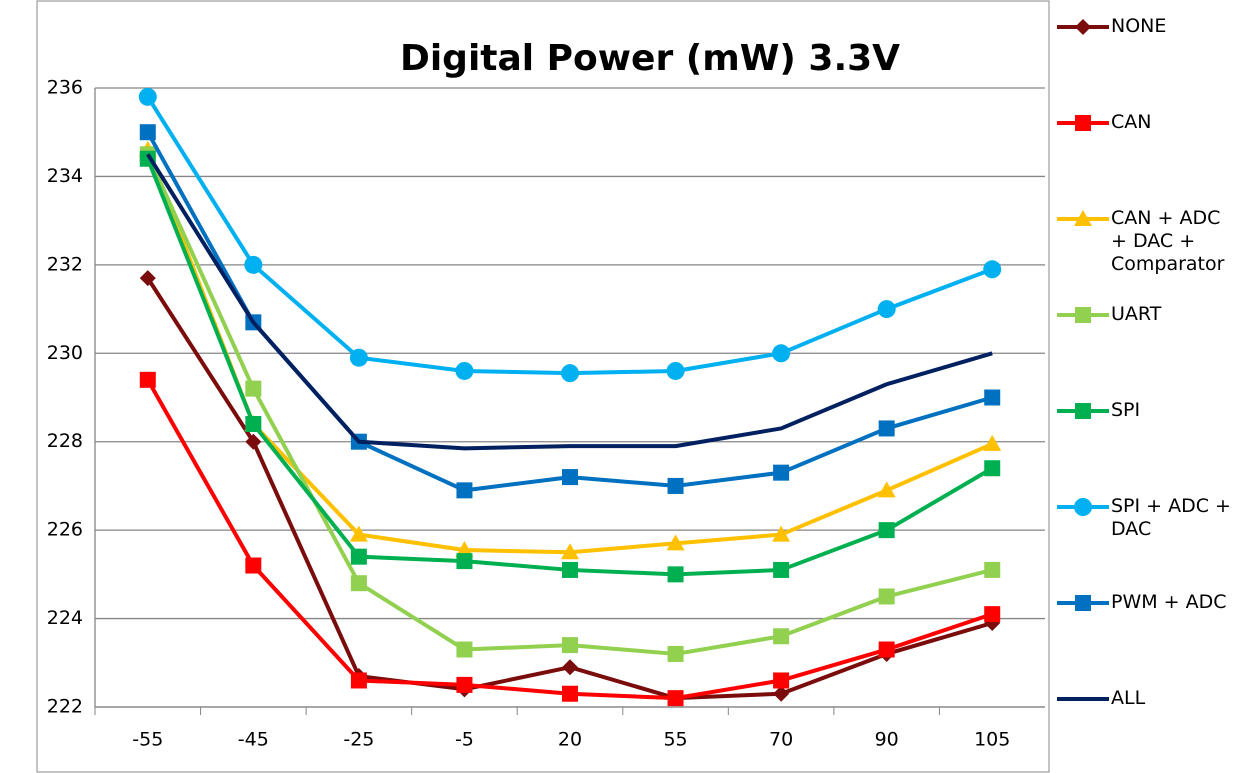 This screenshot has width=1255, height=773. Describe the element at coordinates (1169, 602) in the screenshot. I see `legend-label: PWM + ADC` at that location.